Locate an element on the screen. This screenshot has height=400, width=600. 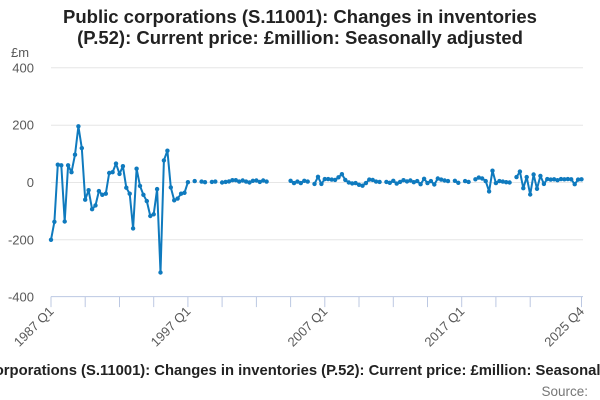
svg-text: 2007 Q1 is located at coordinates (308, 327).